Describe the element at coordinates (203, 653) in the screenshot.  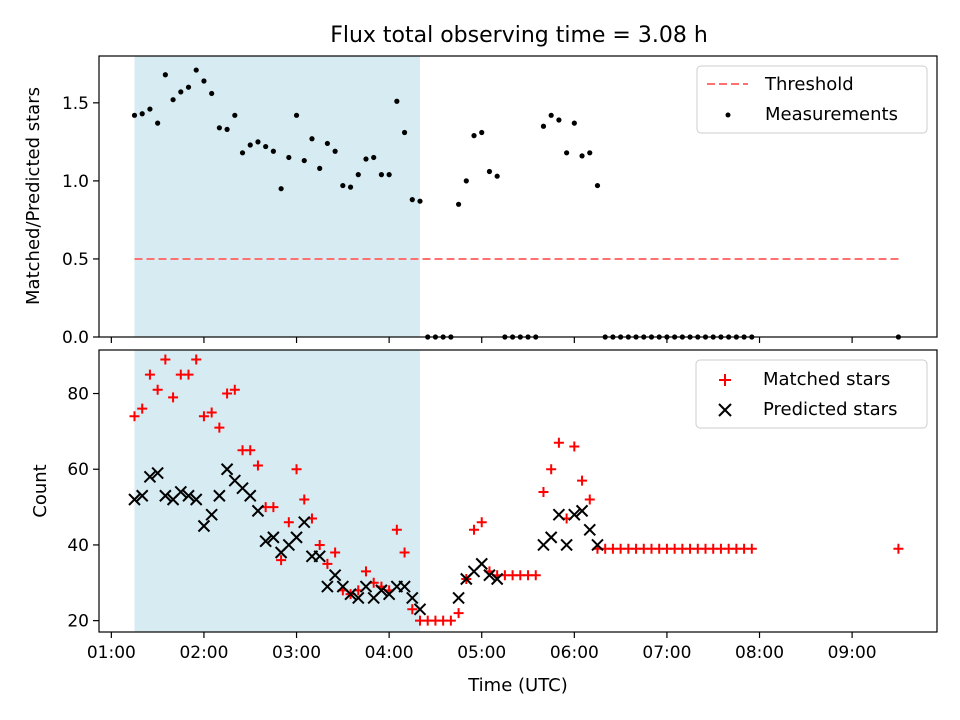
I see `x-tick-label: 02:00` at that location.